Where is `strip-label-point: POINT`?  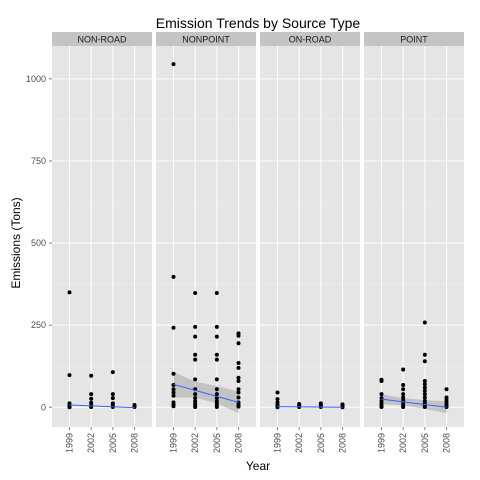 strip-label-point: POINT is located at coordinates (414, 40).